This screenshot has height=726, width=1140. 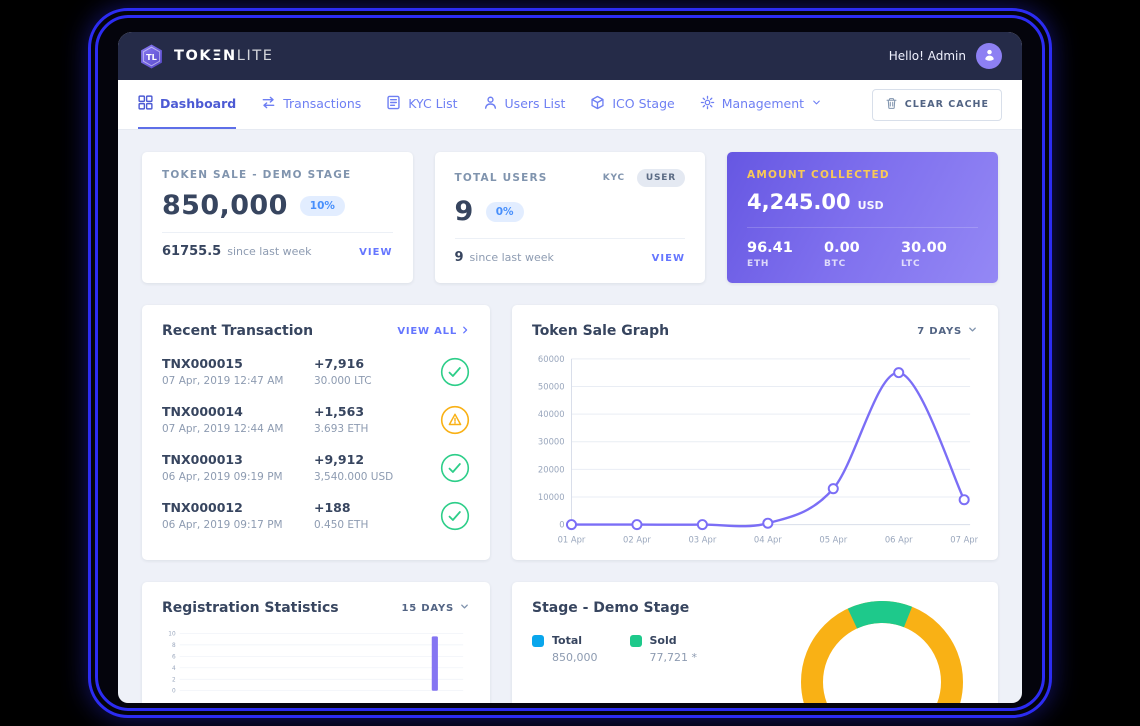 I want to click on svg-text: 10, so click(x=172, y=635).